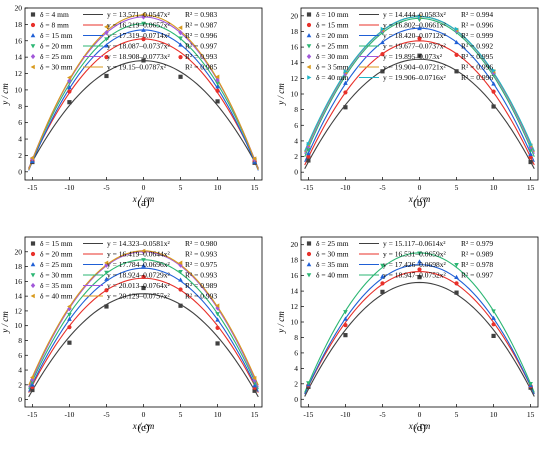 This screenshot has width=550, height=463. Describe the element at coordinates (138, 275) in the screenshot. I see `legend-equation: y = 18.924–0.0729x²` at that location.